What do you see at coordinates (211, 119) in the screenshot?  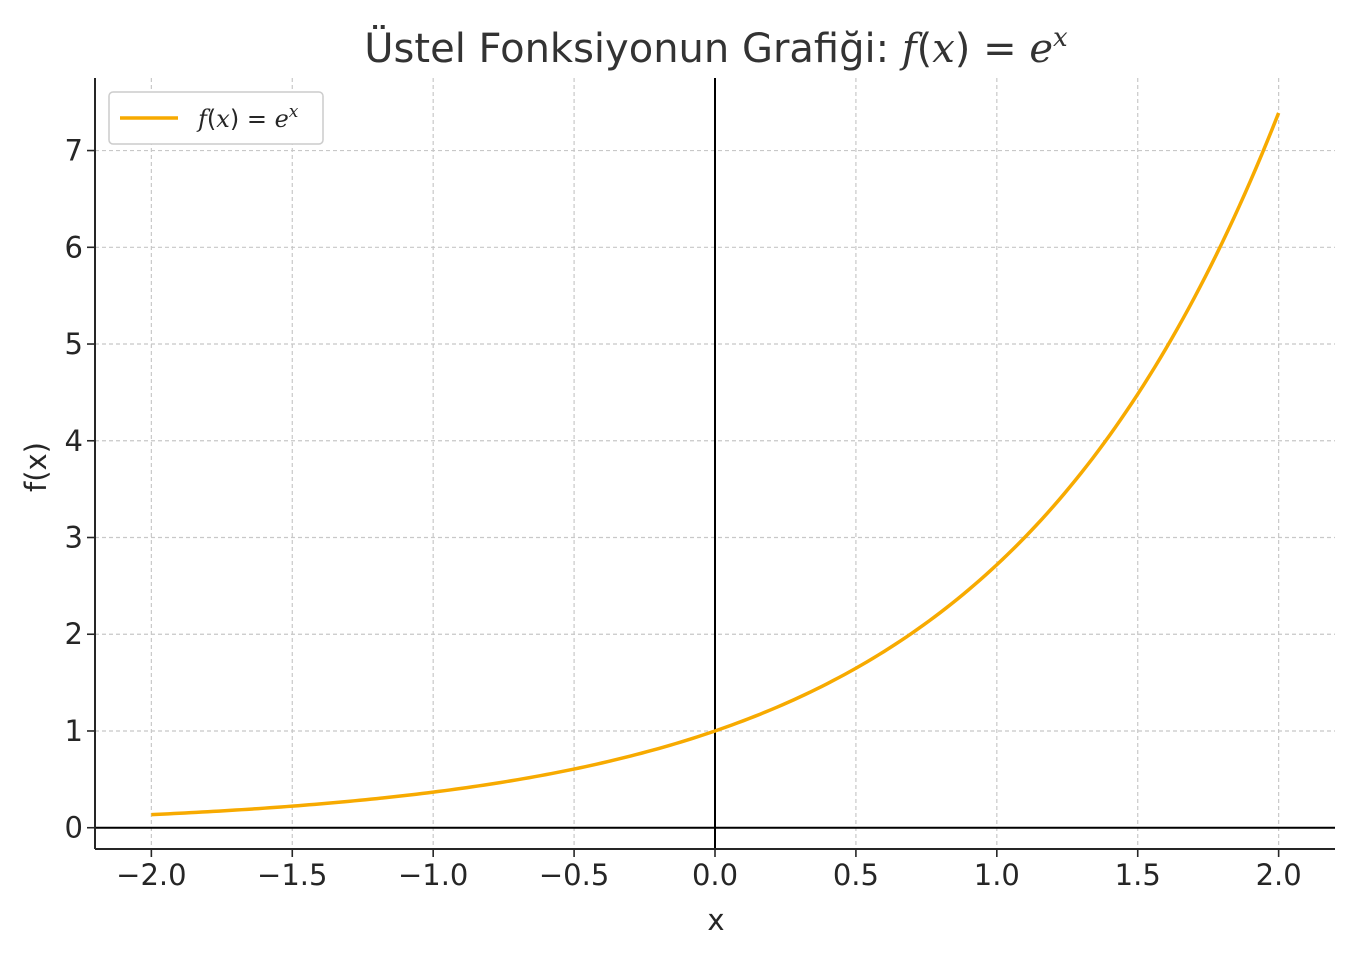 I see `legend-math-open: (` at bounding box center [211, 119].